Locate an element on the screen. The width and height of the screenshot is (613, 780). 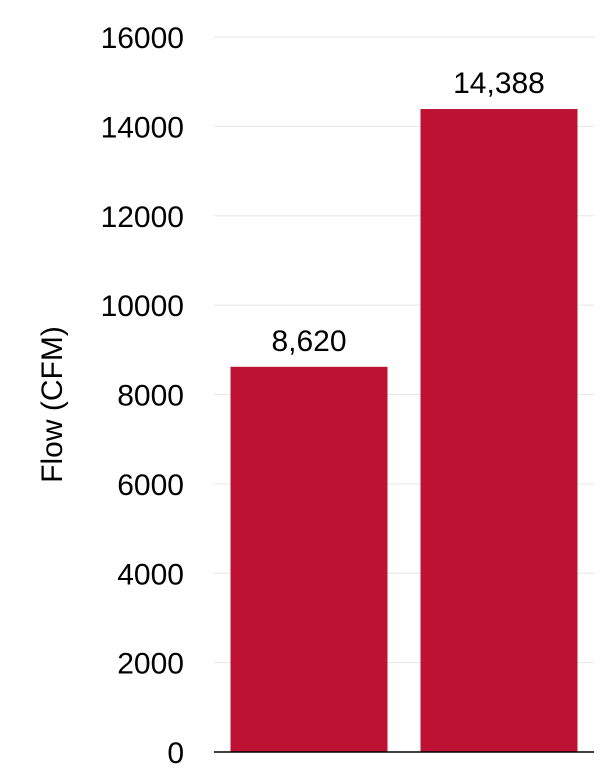
y-axis-title: Flow (CFM) is located at coordinates (52, 404).